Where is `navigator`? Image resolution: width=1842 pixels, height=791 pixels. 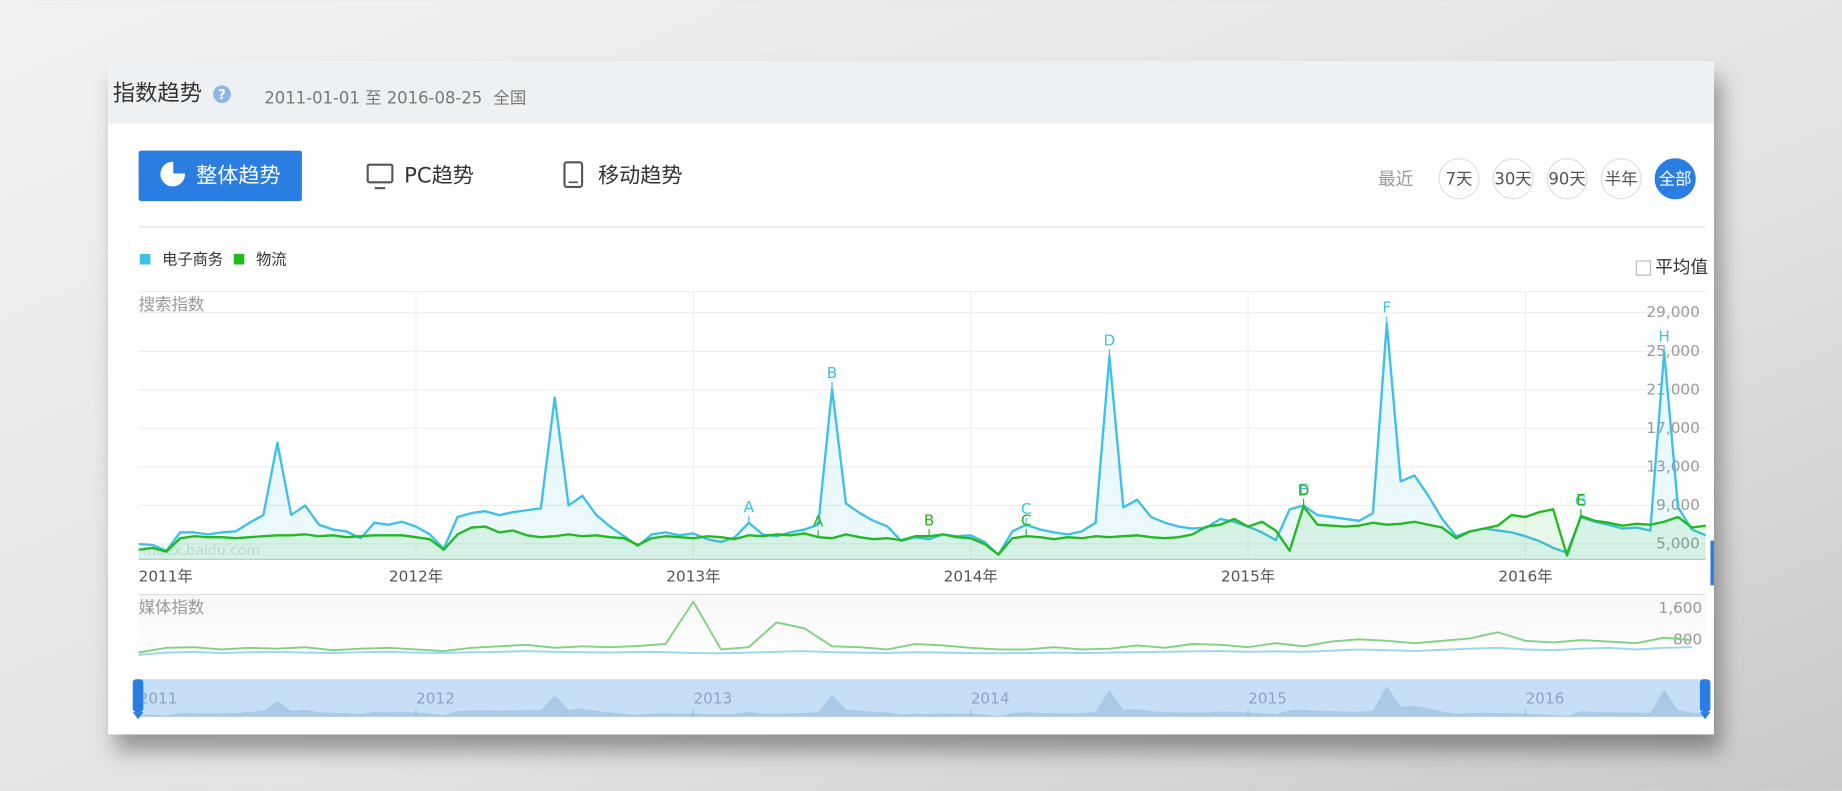 navigator is located at coordinates (922, 698).